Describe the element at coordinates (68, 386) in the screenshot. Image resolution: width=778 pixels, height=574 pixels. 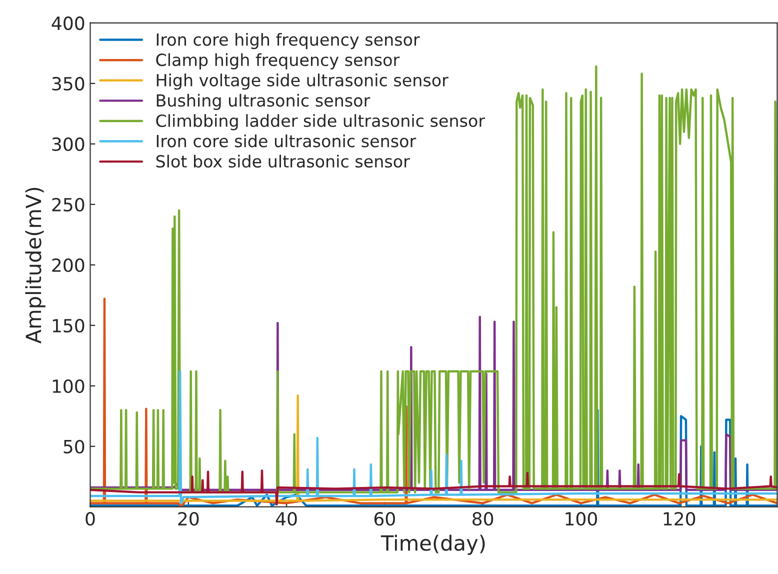
I see `y-tick-label: 100` at that location.